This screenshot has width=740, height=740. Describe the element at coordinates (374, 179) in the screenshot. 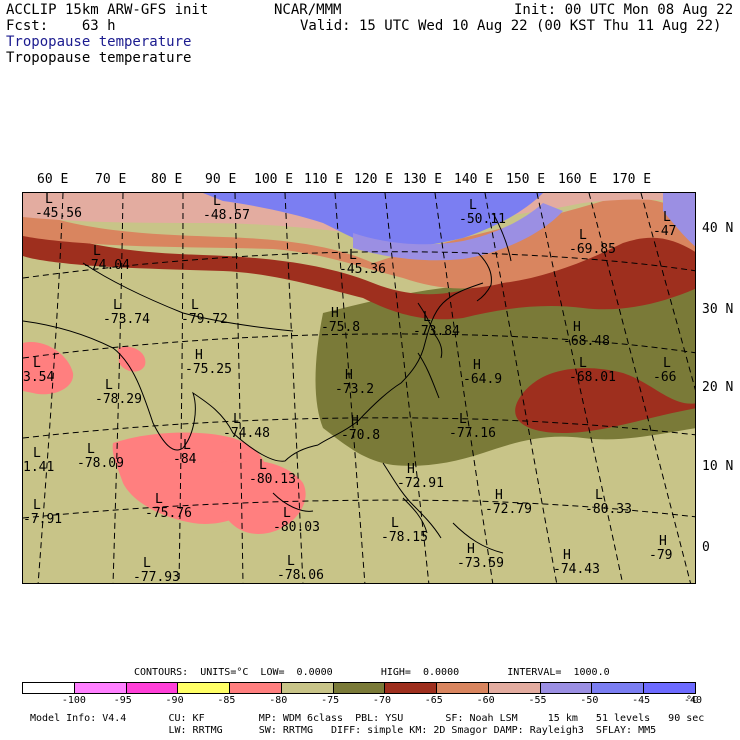

I see `lon-label: 120 E` at that location.